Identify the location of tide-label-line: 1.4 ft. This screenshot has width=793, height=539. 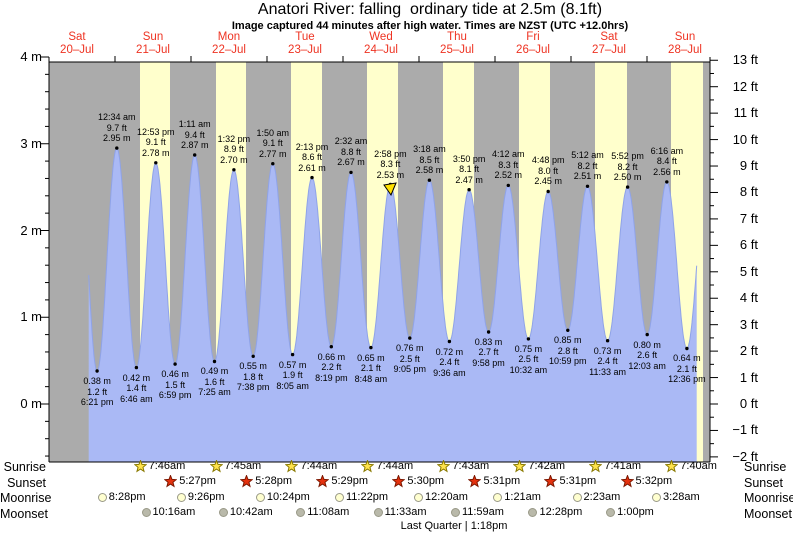
(136, 388).